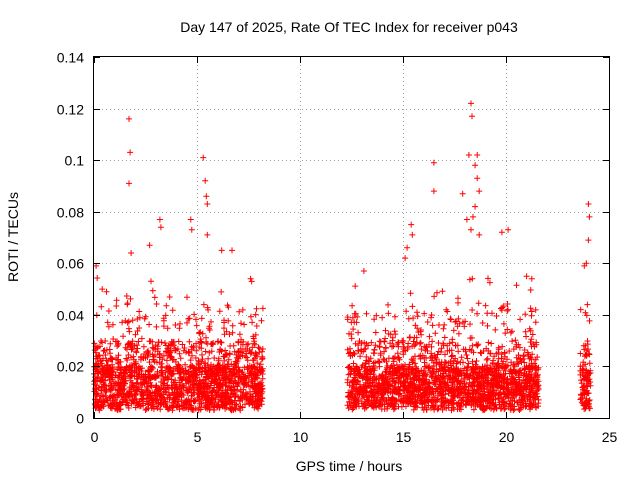 The image size is (640, 480). Describe the element at coordinates (70, 213) in the screenshot. I see `y-tick-label: 0.08` at that location.